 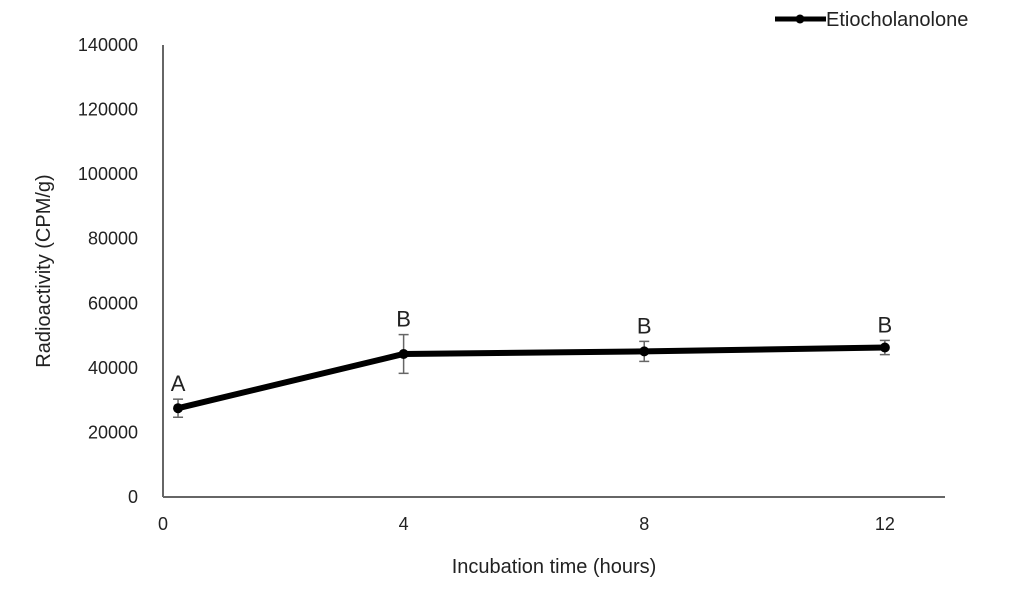 What do you see at coordinates (113, 303) in the screenshot?
I see `y-tick-label: 60000` at bounding box center [113, 303].